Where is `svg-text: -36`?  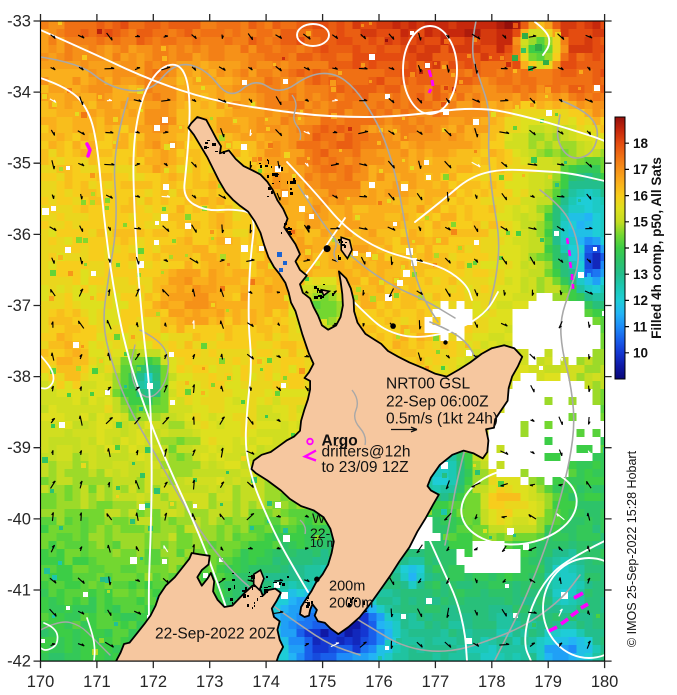
svg-text: -36 is located at coordinates (19, 235).